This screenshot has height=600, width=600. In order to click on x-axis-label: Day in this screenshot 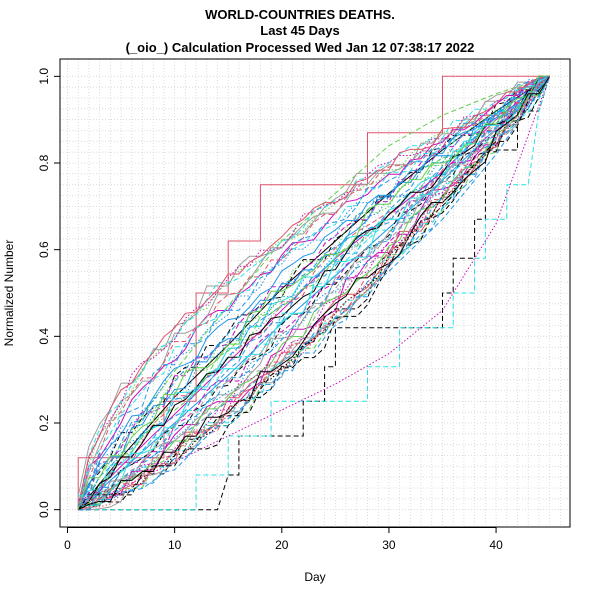, I will do `click(314, 577)`.